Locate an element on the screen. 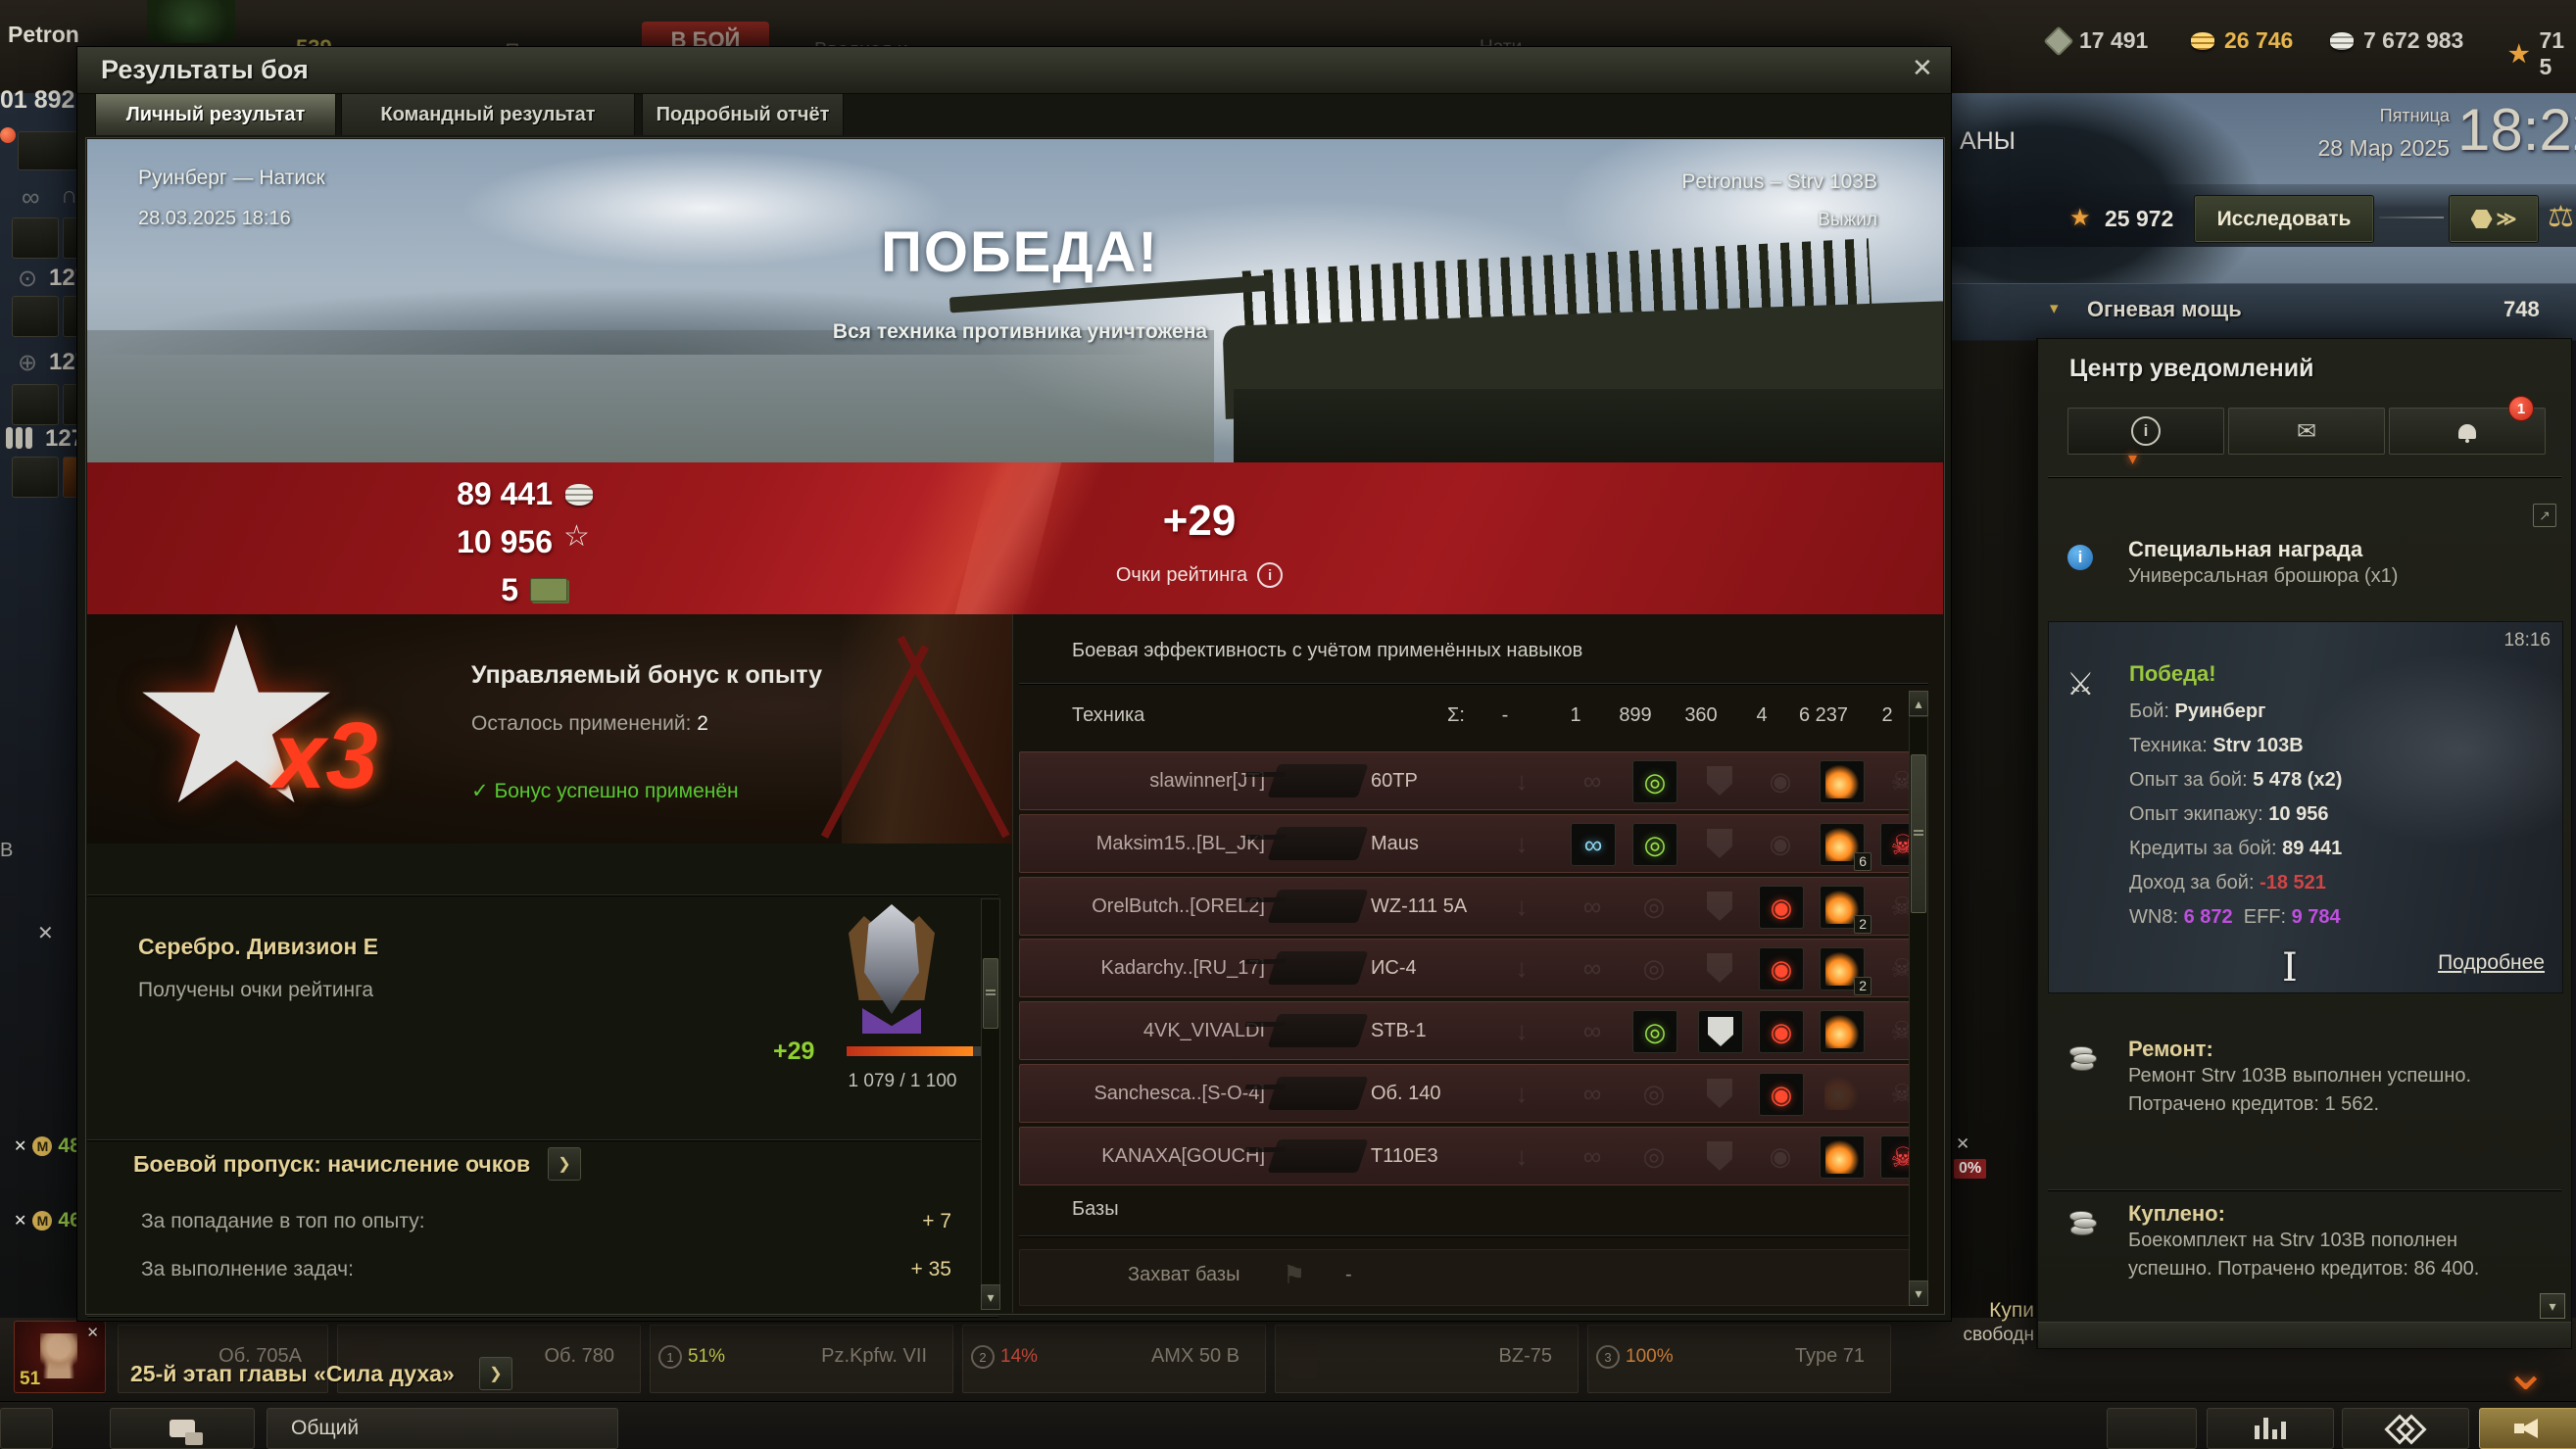  free-xp-value: 71 5 is located at coordinates (2552, 53).